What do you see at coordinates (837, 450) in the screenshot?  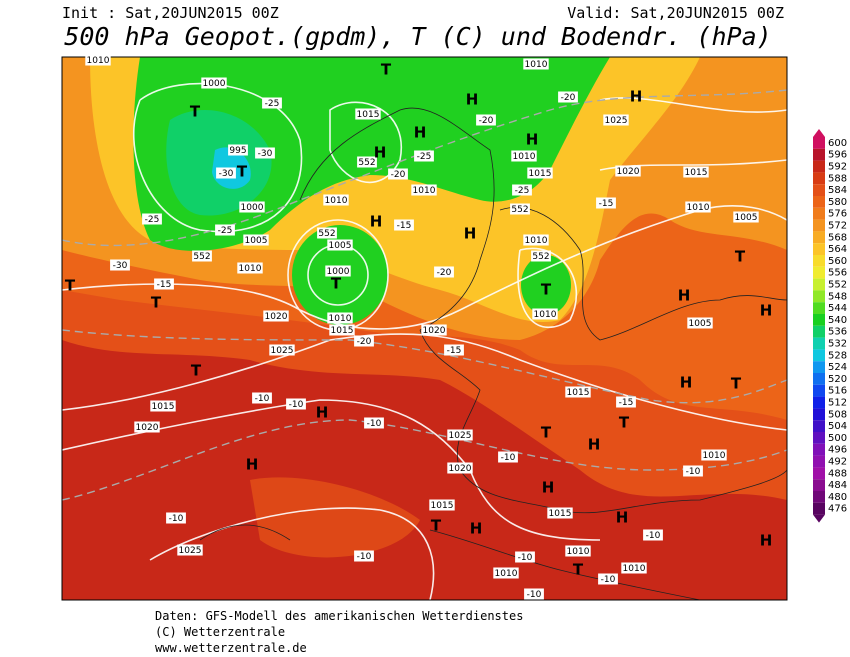 I see `colorbar-label: 496` at bounding box center [837, 450].